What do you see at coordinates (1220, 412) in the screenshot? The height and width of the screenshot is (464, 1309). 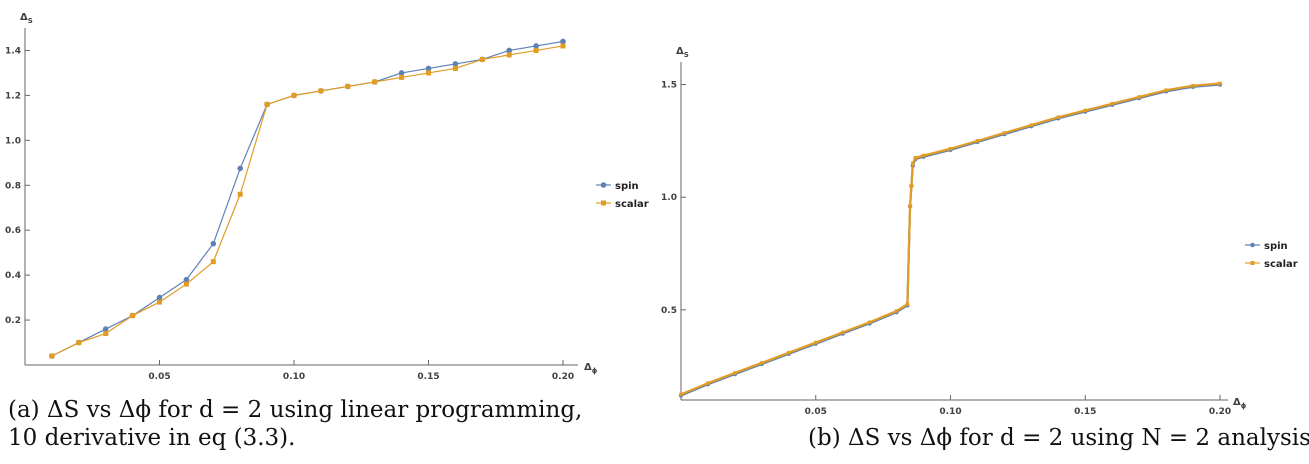 I see `chart-b-x-tick-label: 0.20` at bounding box center [1220, 412].